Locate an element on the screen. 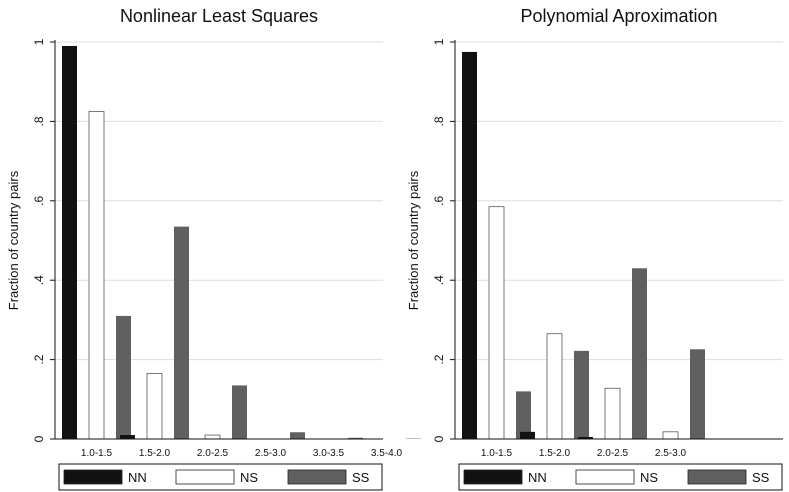  x-tick-label: 3.5-4.0 is located at coordinates (387, 453).